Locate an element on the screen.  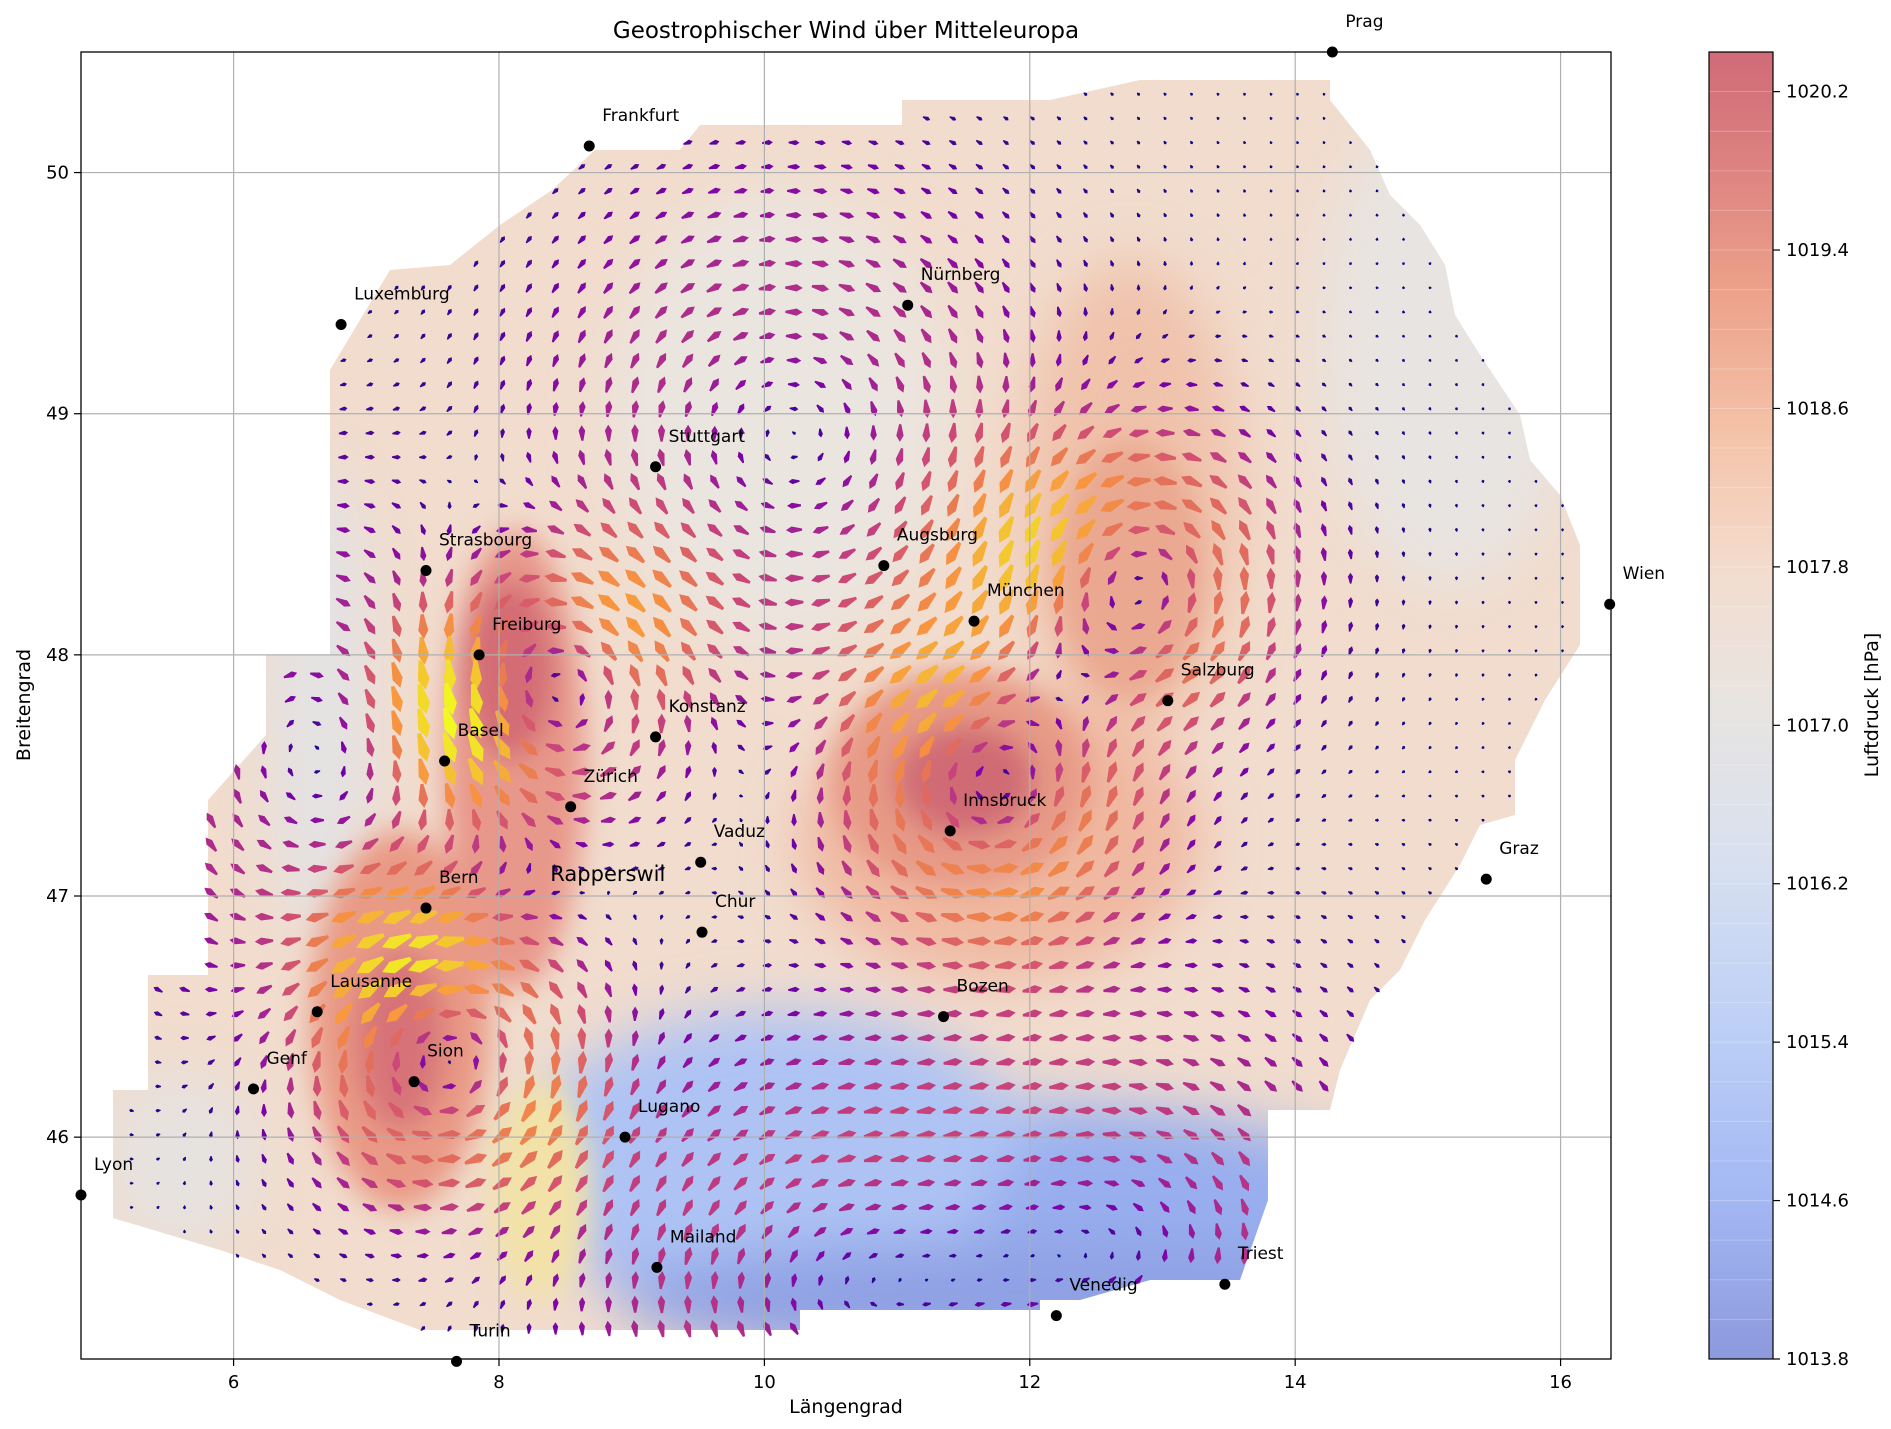
y-tick-label: 49 is located at coordinates (57, 414).